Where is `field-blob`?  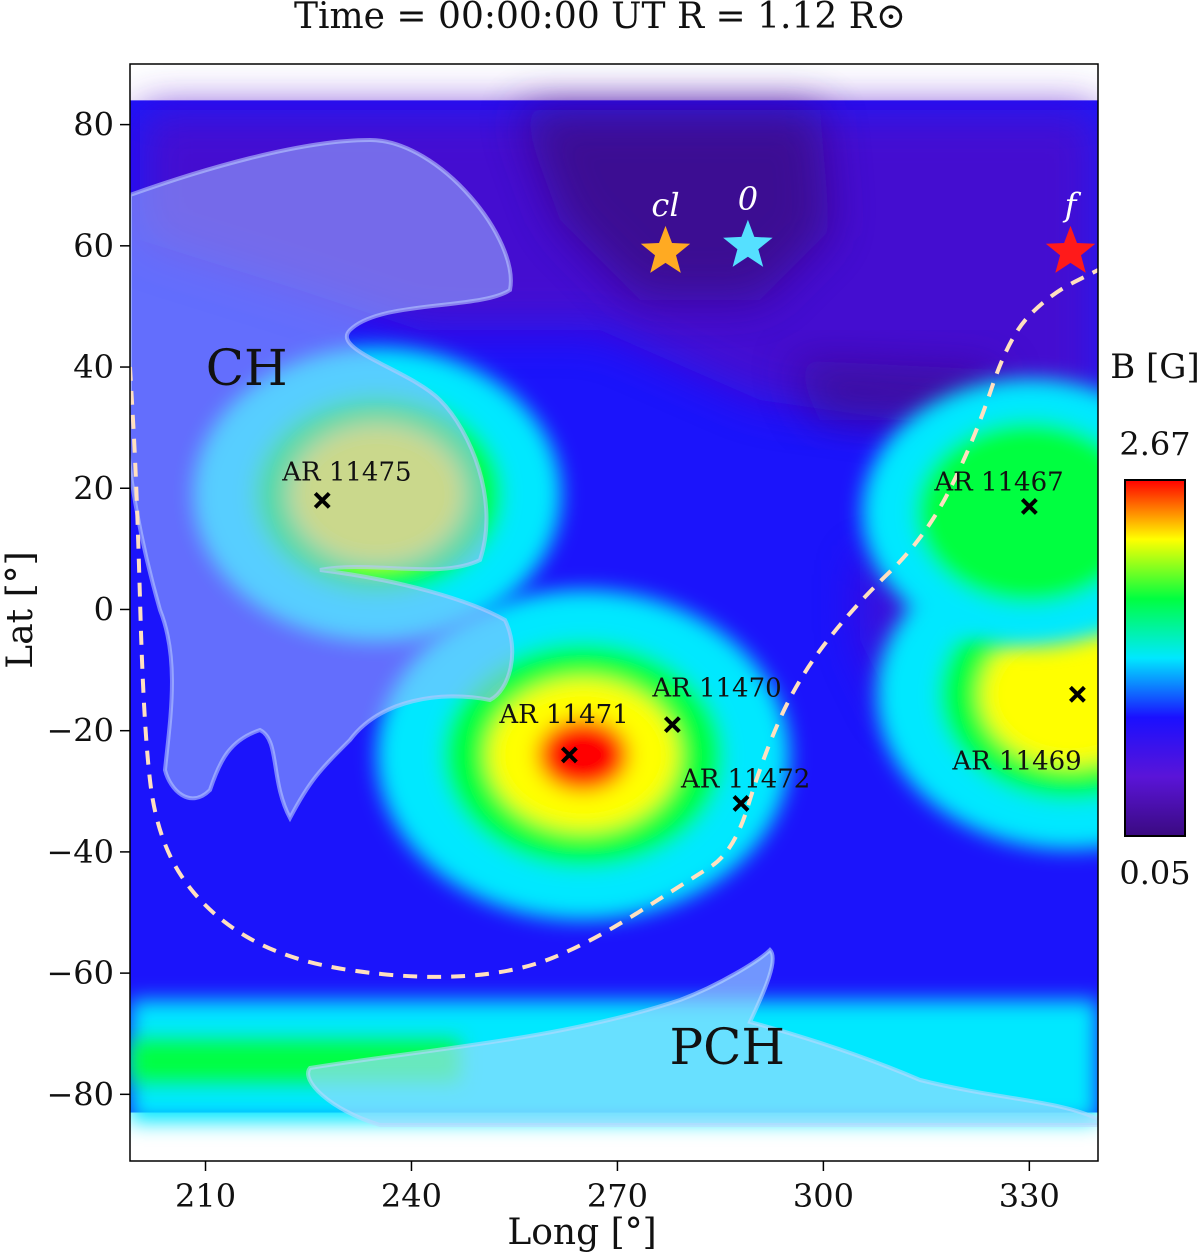
field-blob is located at coordinates (980, 512).